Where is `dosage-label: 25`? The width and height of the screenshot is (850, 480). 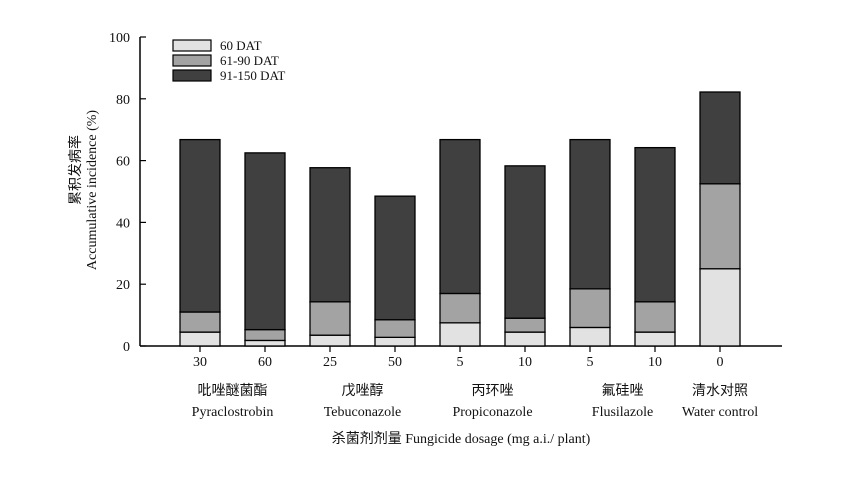
dosage-label: 25 is located at coordinates (330, 362).